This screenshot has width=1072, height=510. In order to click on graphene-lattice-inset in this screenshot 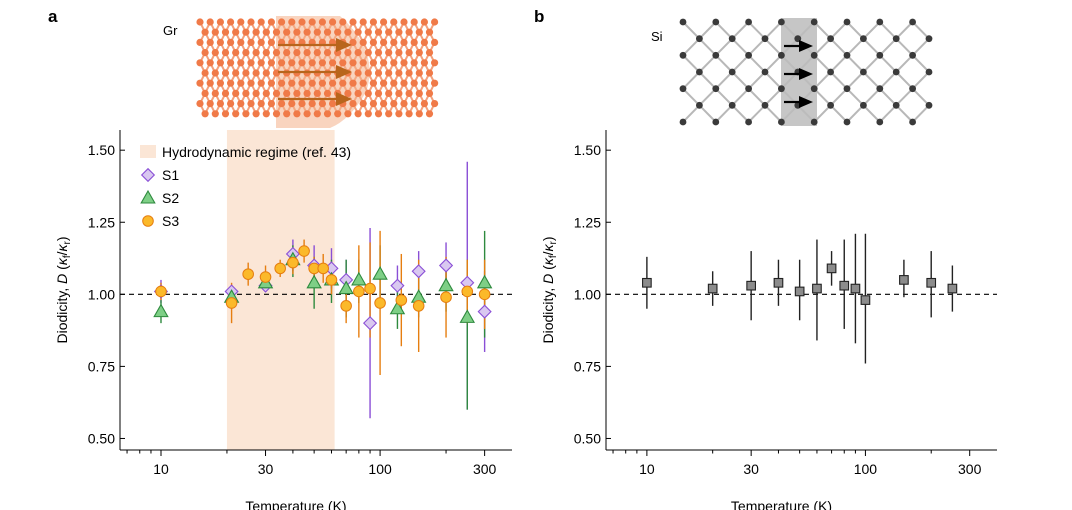, I will do `click(317, 72)`.